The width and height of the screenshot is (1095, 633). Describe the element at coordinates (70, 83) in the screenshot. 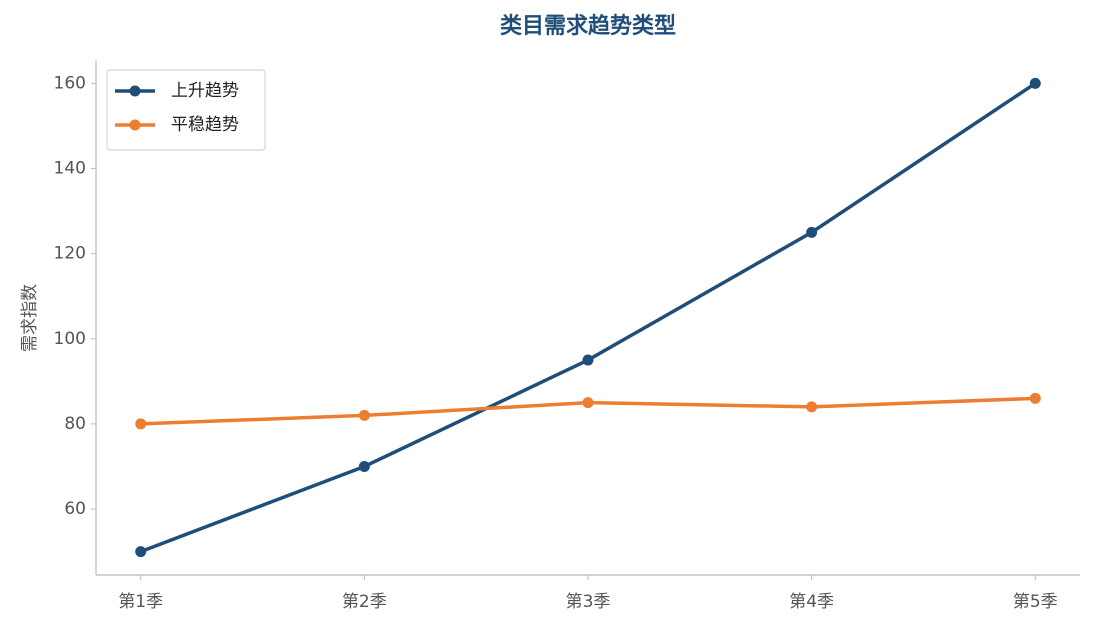

I see `y-tick-label: 160` at that location.